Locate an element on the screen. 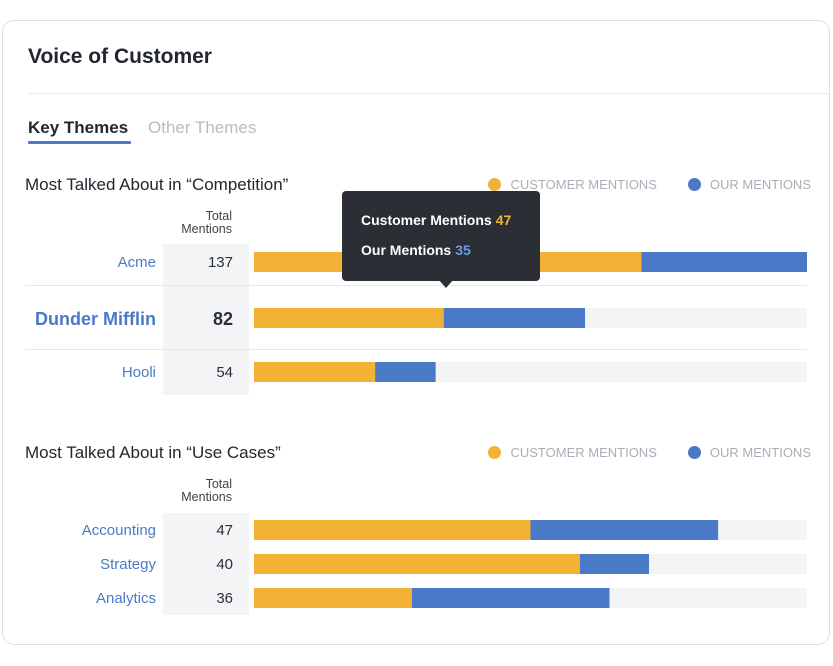 The width and height of the screenshot is (833, 666). tab-key-themes: Key Themes is located at coordinates (78, 127).